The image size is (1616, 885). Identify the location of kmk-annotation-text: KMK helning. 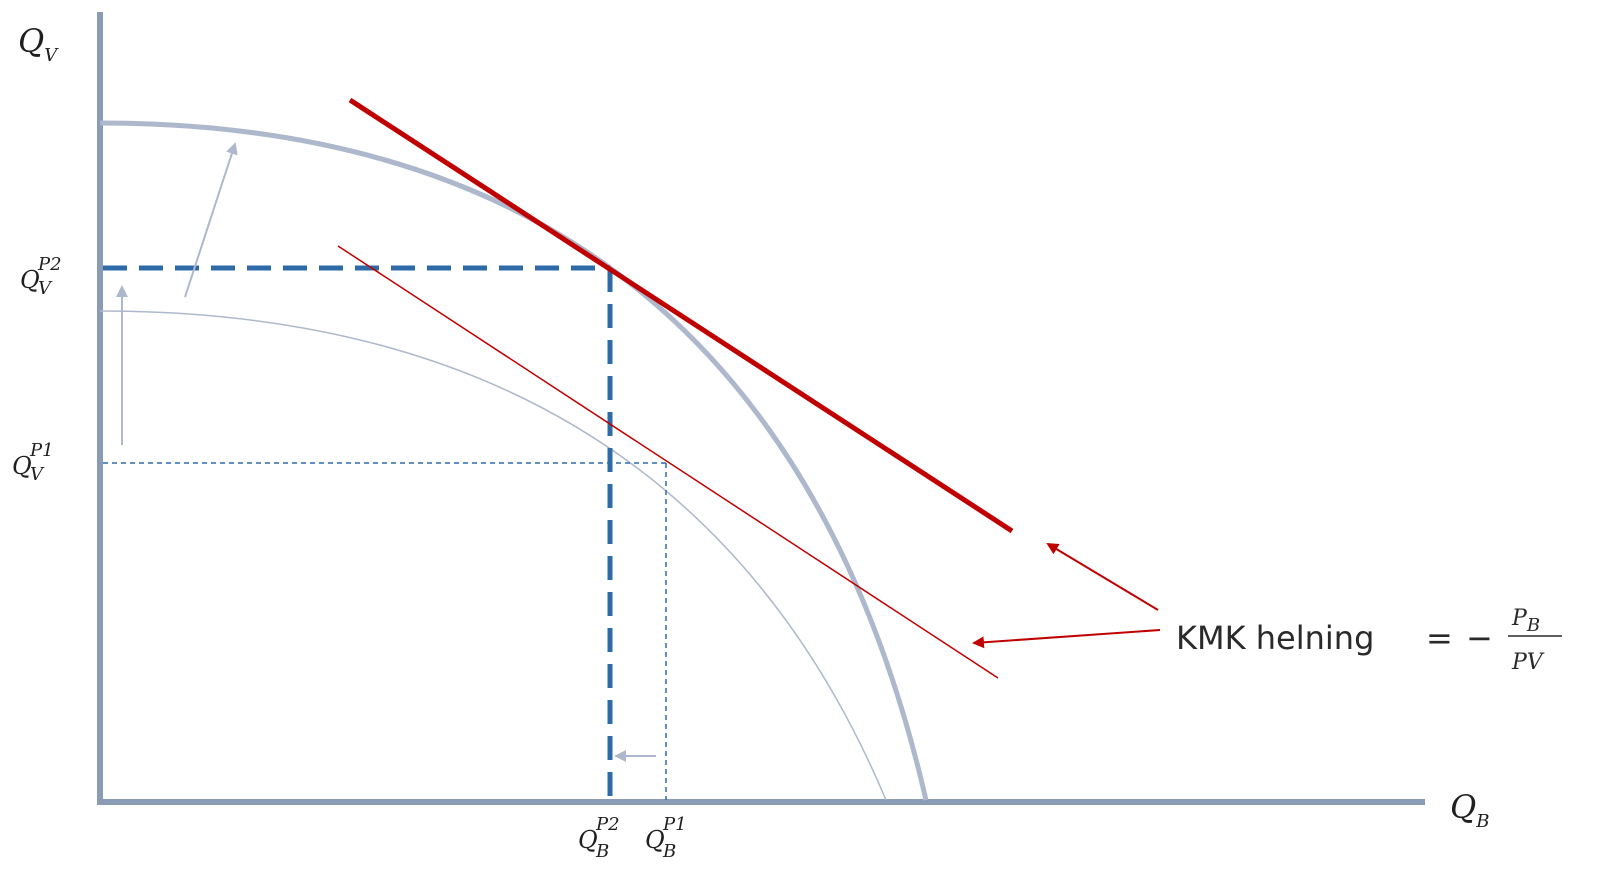
(1275, 638).